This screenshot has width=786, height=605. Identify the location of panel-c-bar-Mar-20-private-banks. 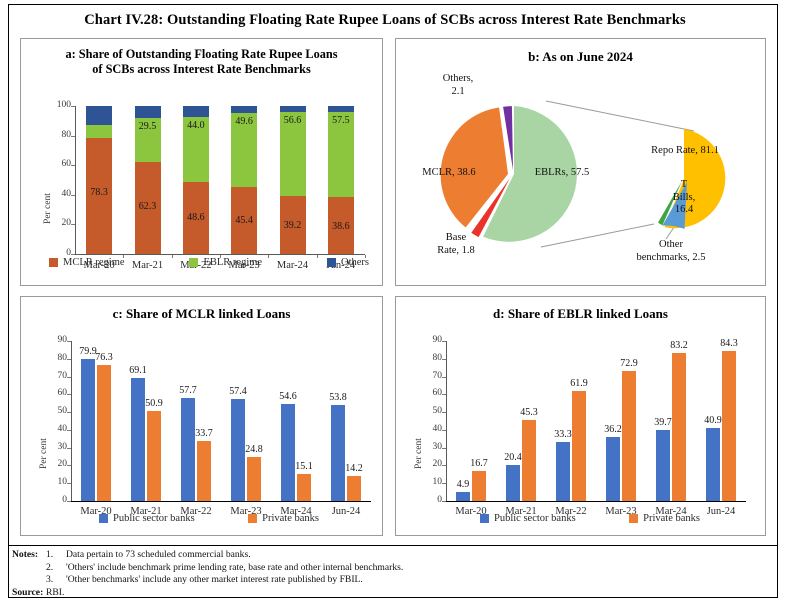
(104, 433).